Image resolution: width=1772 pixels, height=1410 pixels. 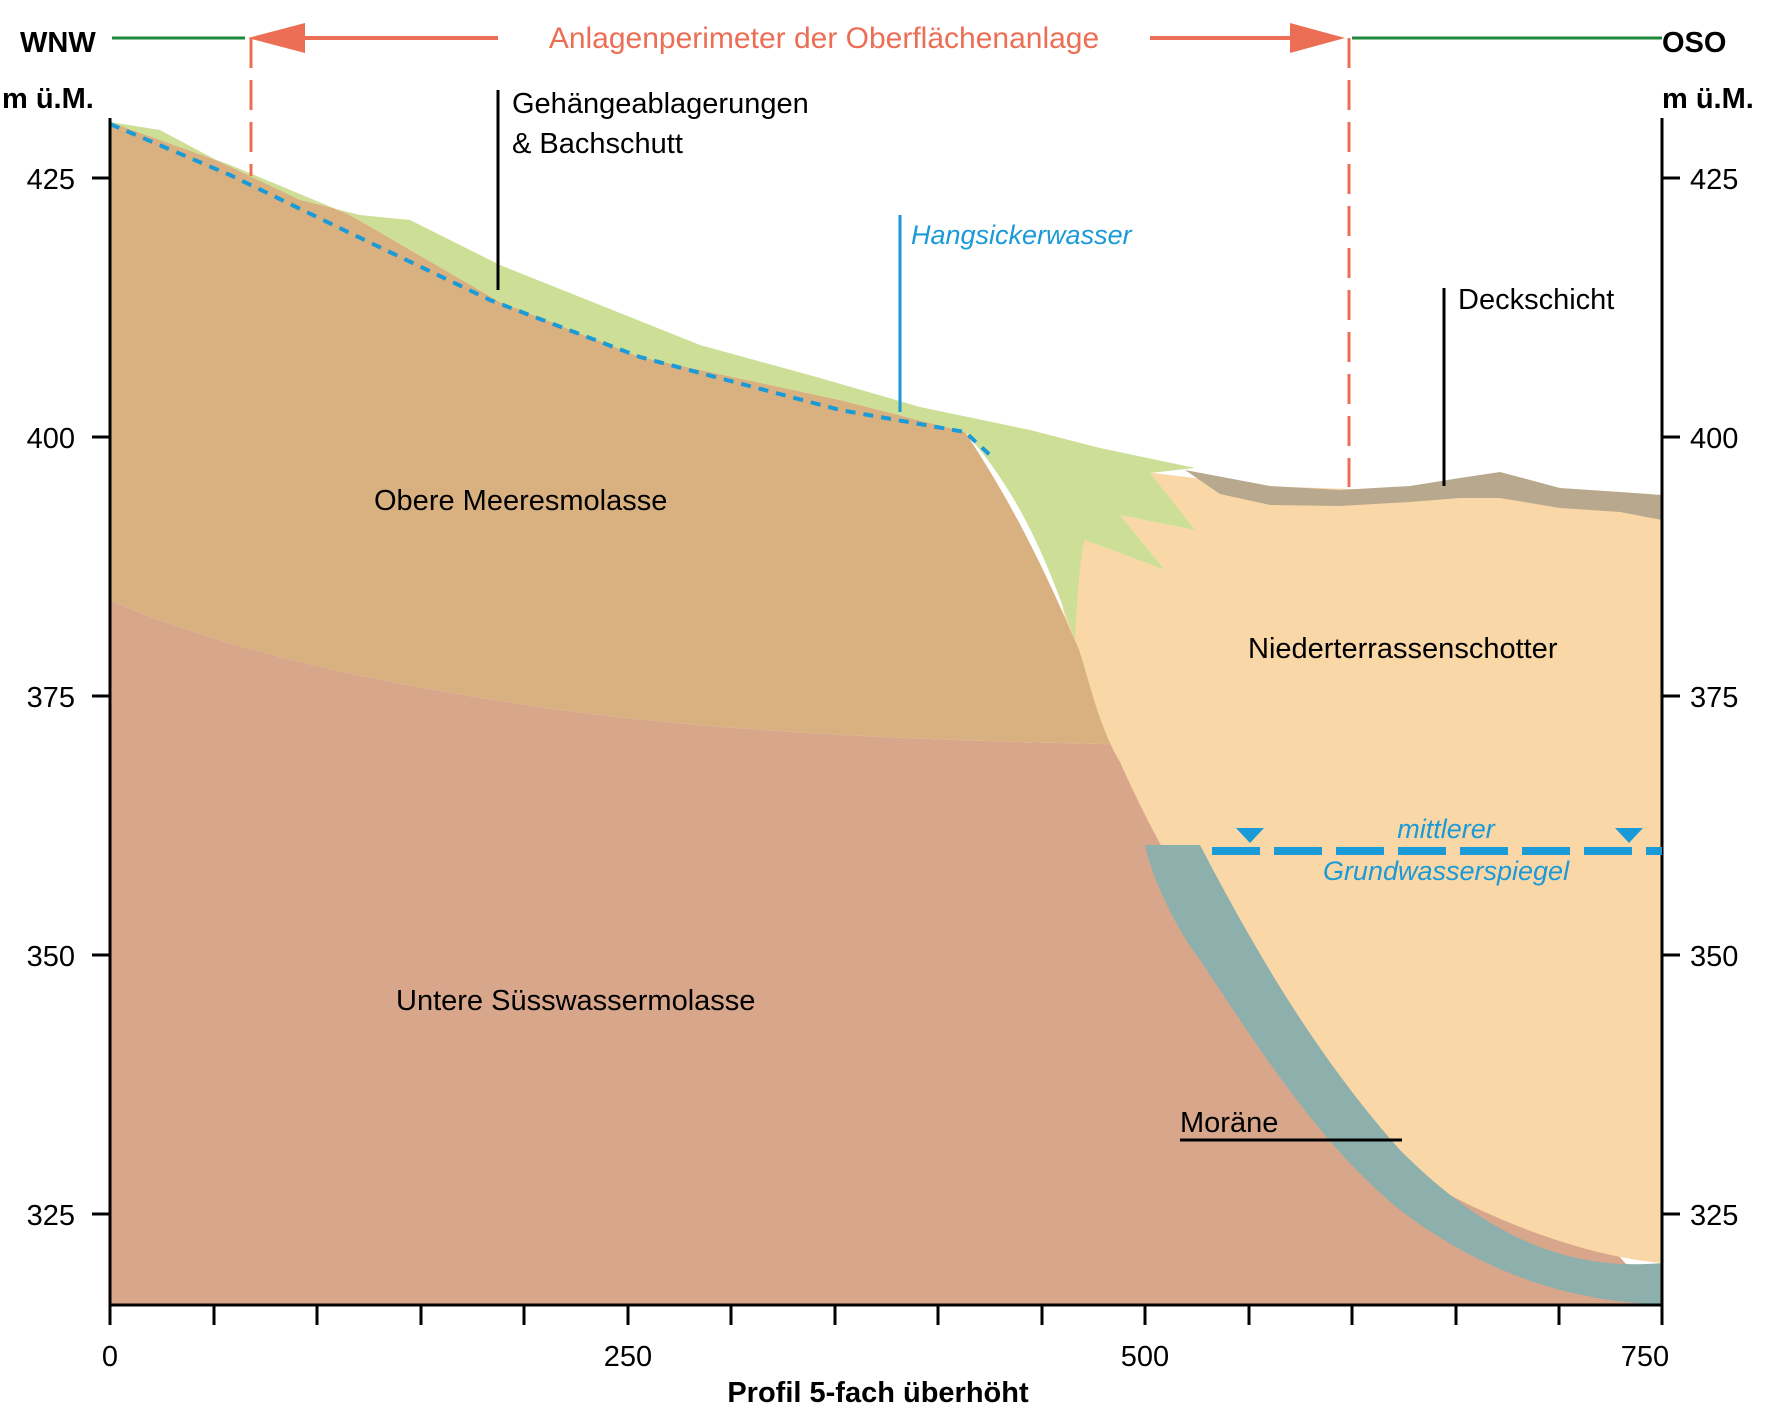 I want to click on x-tick-label: 500, so click(x=1145, y=1357).